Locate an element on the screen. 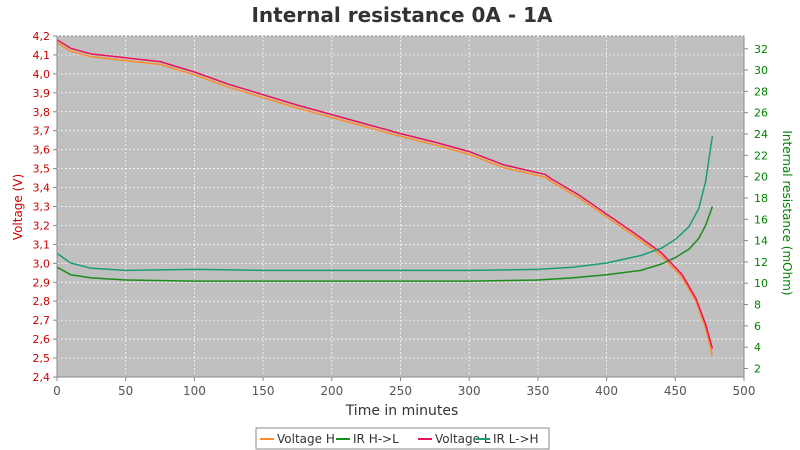  x-tick-label: 400 is located at coordinates (606, 391).